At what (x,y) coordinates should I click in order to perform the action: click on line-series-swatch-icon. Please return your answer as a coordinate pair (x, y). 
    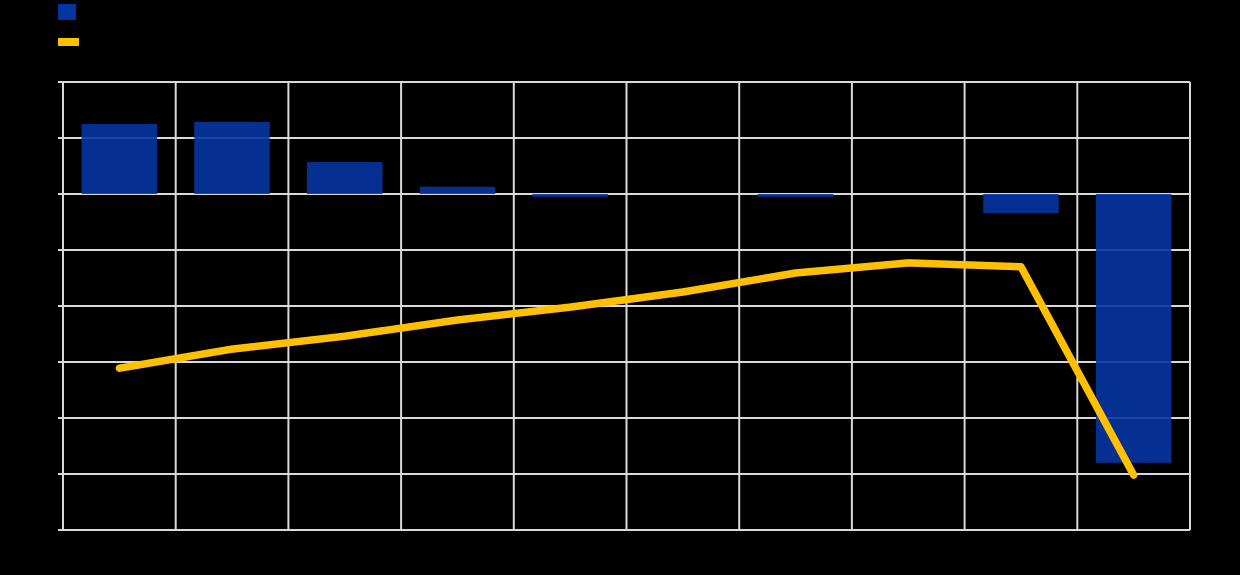
    Looking at the image, I should click on (68, 42).